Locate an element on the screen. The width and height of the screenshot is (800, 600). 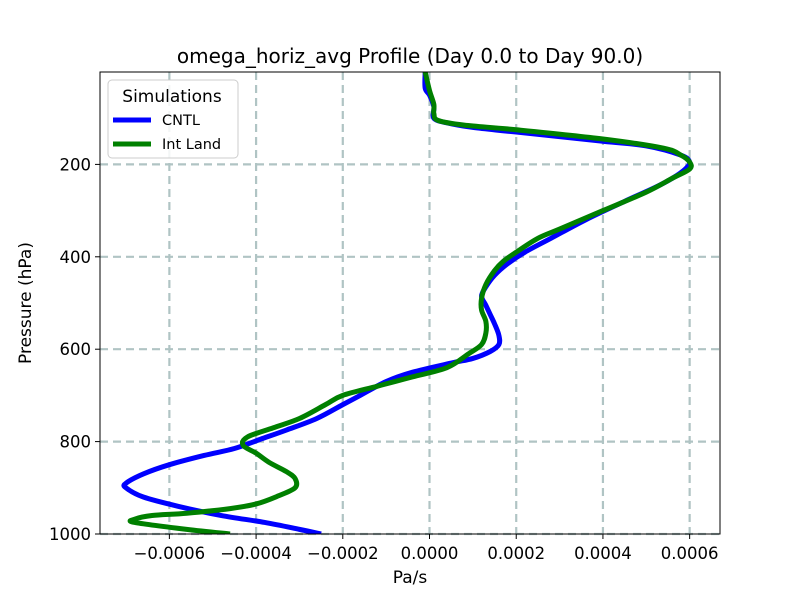
y-tick-label: 1000 is located at coordinates (70, 534).